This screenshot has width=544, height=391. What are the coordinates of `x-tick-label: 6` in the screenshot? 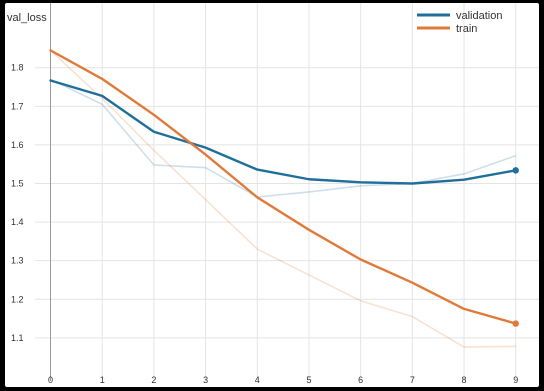 It's located at (360, 380).